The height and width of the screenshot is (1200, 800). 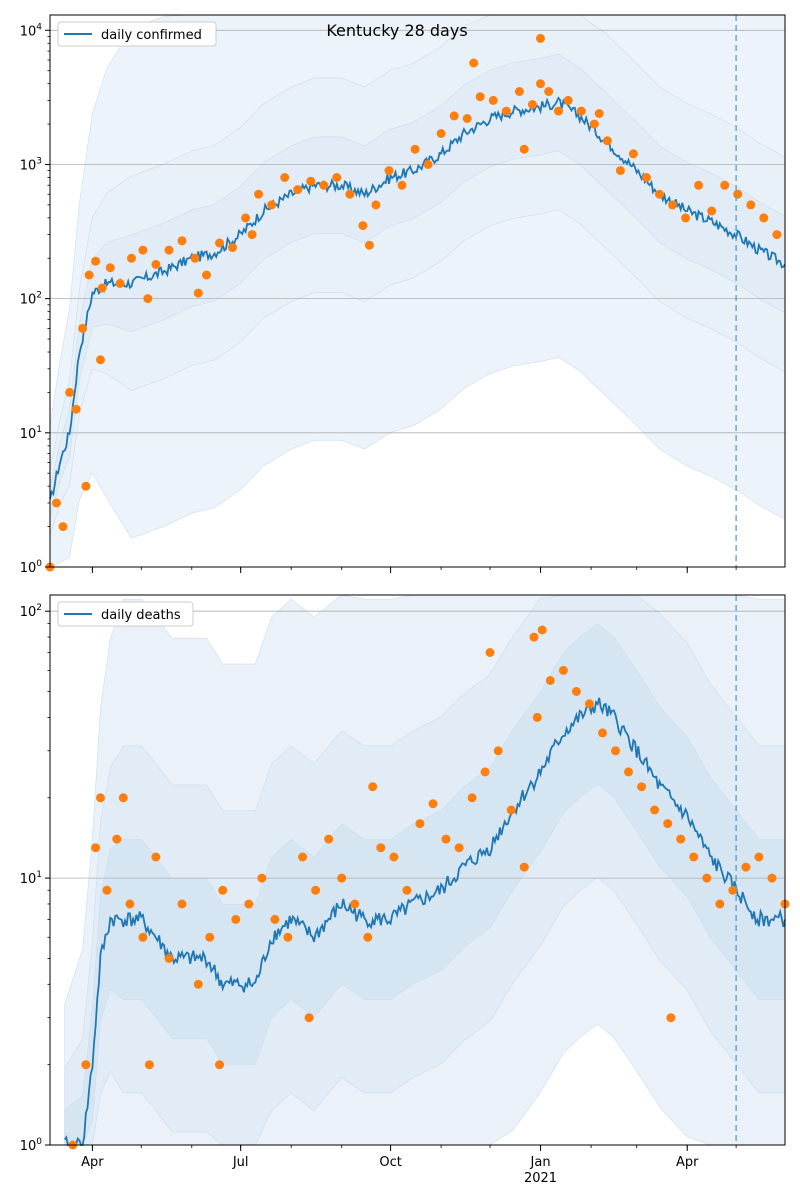 I want to click on x-tick-label: Jul, so click(x=240, y=1162).